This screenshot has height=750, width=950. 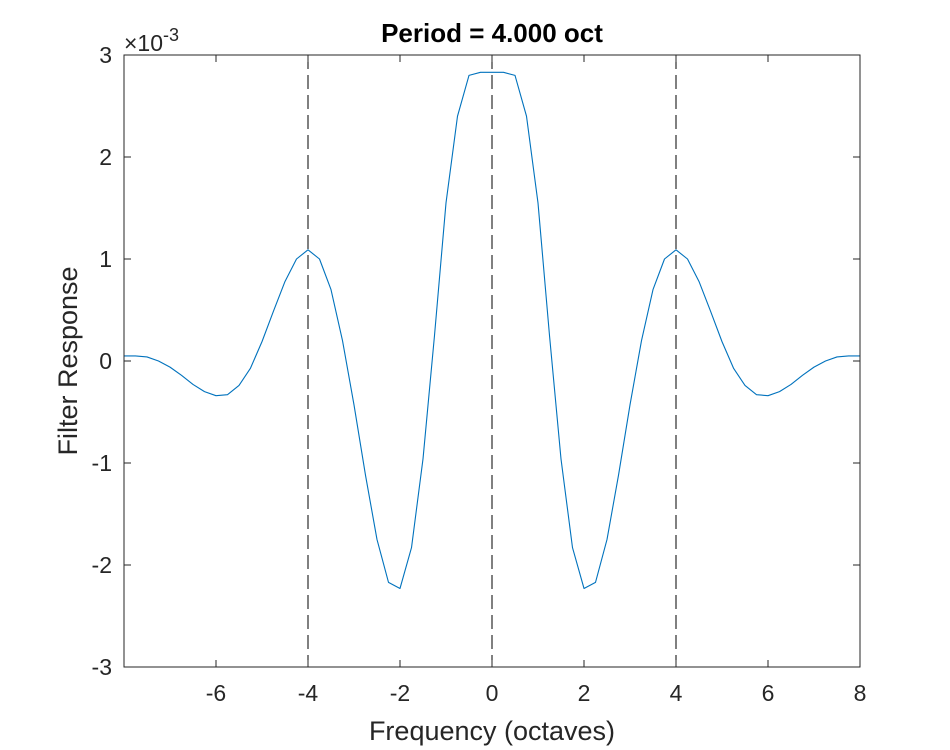 I want to click on x-tick-label: -4, so click(x=308, y=693).